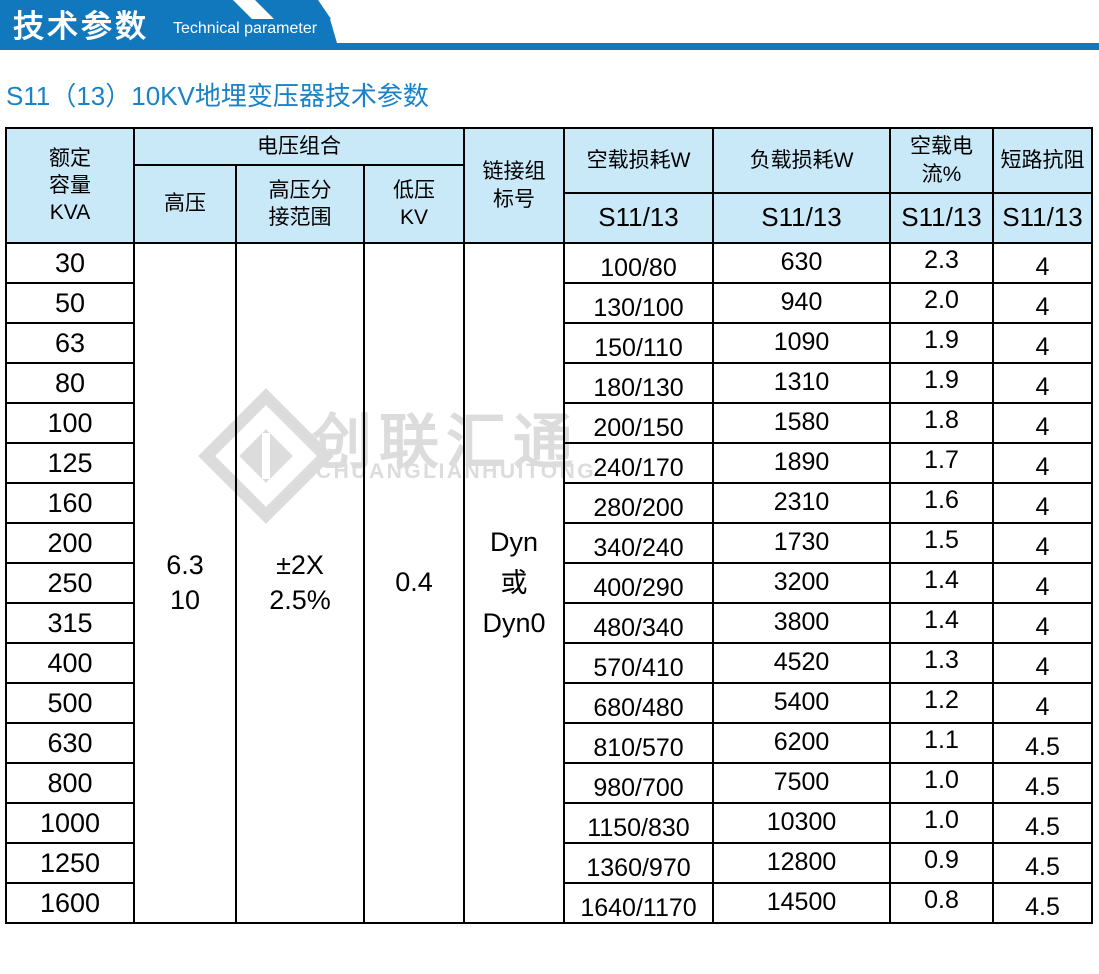  I want to click on merged-hv-tap-value: ±2X 2.5%, so click(300, 583).